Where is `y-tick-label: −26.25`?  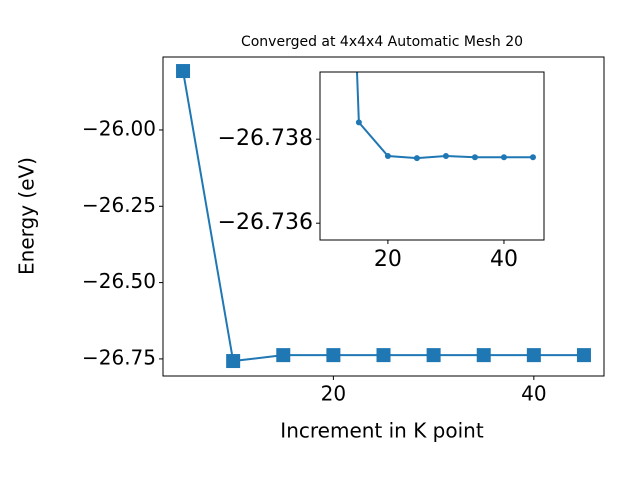 y-tick-label: −26.25 is located at coordinates (119, 205).